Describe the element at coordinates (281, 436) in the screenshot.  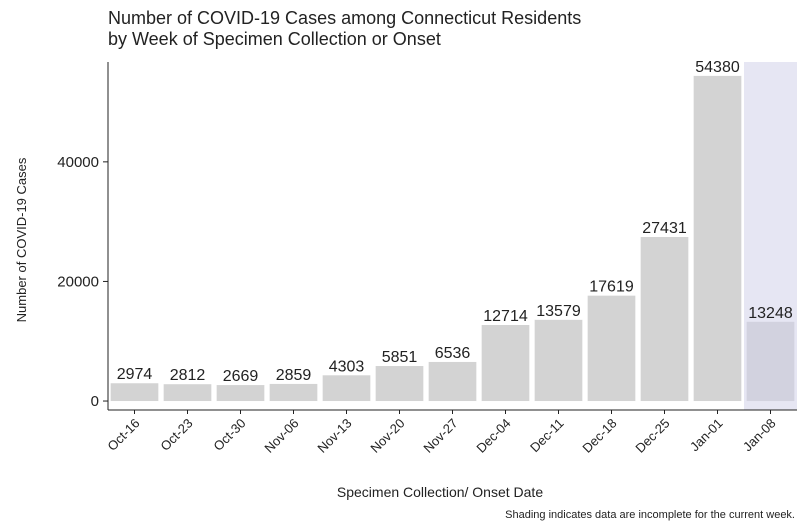
I see `x-tick-label: Nov-06` at that location.